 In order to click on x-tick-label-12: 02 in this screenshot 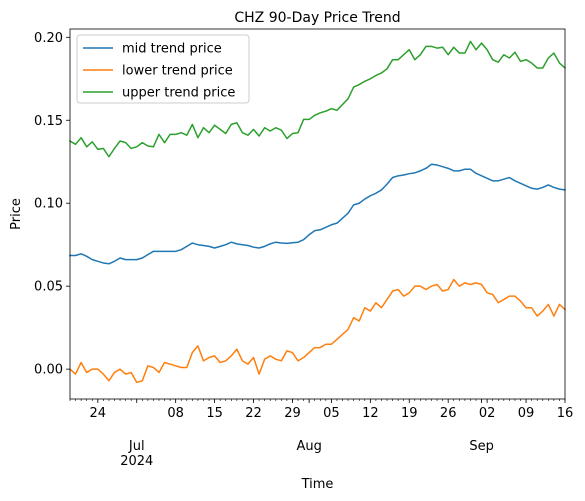, I will do `click(487, 413)`.